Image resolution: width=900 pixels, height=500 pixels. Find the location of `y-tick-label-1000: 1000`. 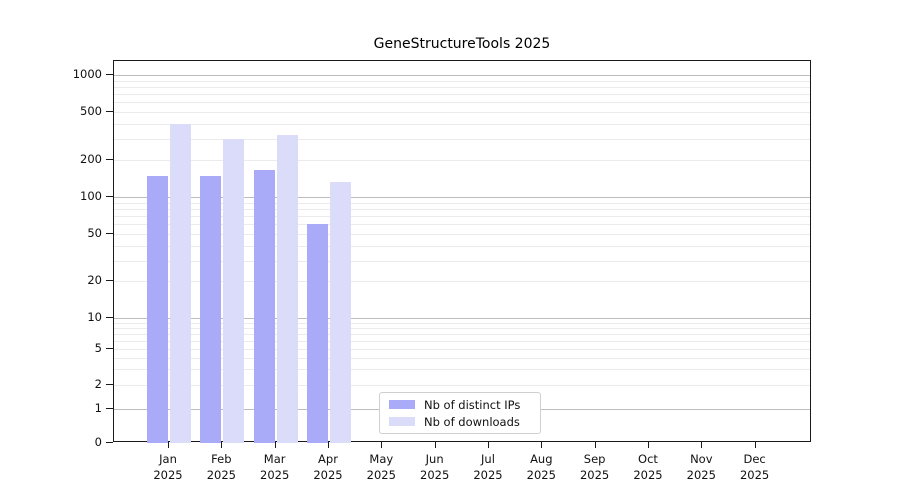

y-tick-label-1000: 1000 is located at coordinates (87, 74).